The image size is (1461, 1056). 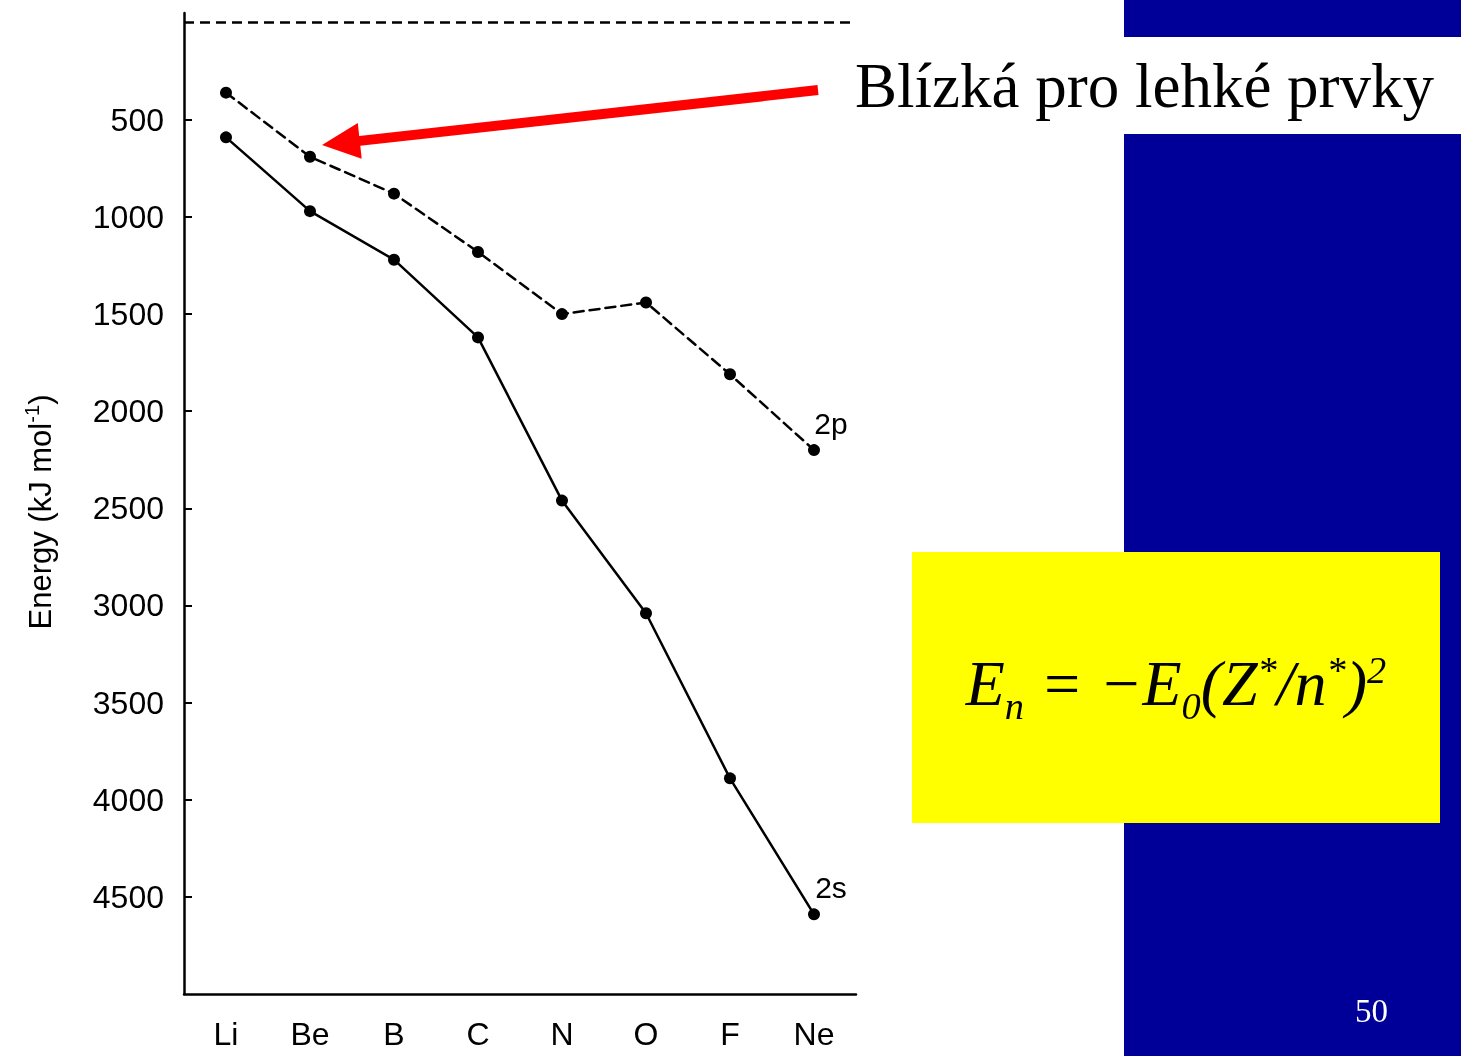 I want to click on series-label: 2p, so click(x=831, y=423).